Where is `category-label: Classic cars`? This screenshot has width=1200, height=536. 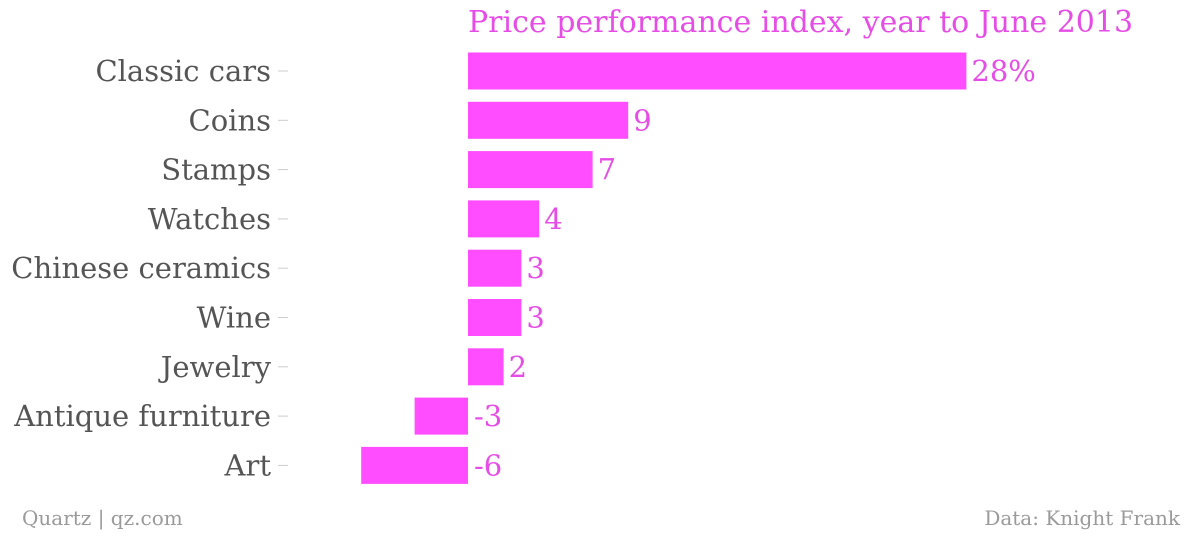 category-label: Classic cars is located at coordinates (183, 71).